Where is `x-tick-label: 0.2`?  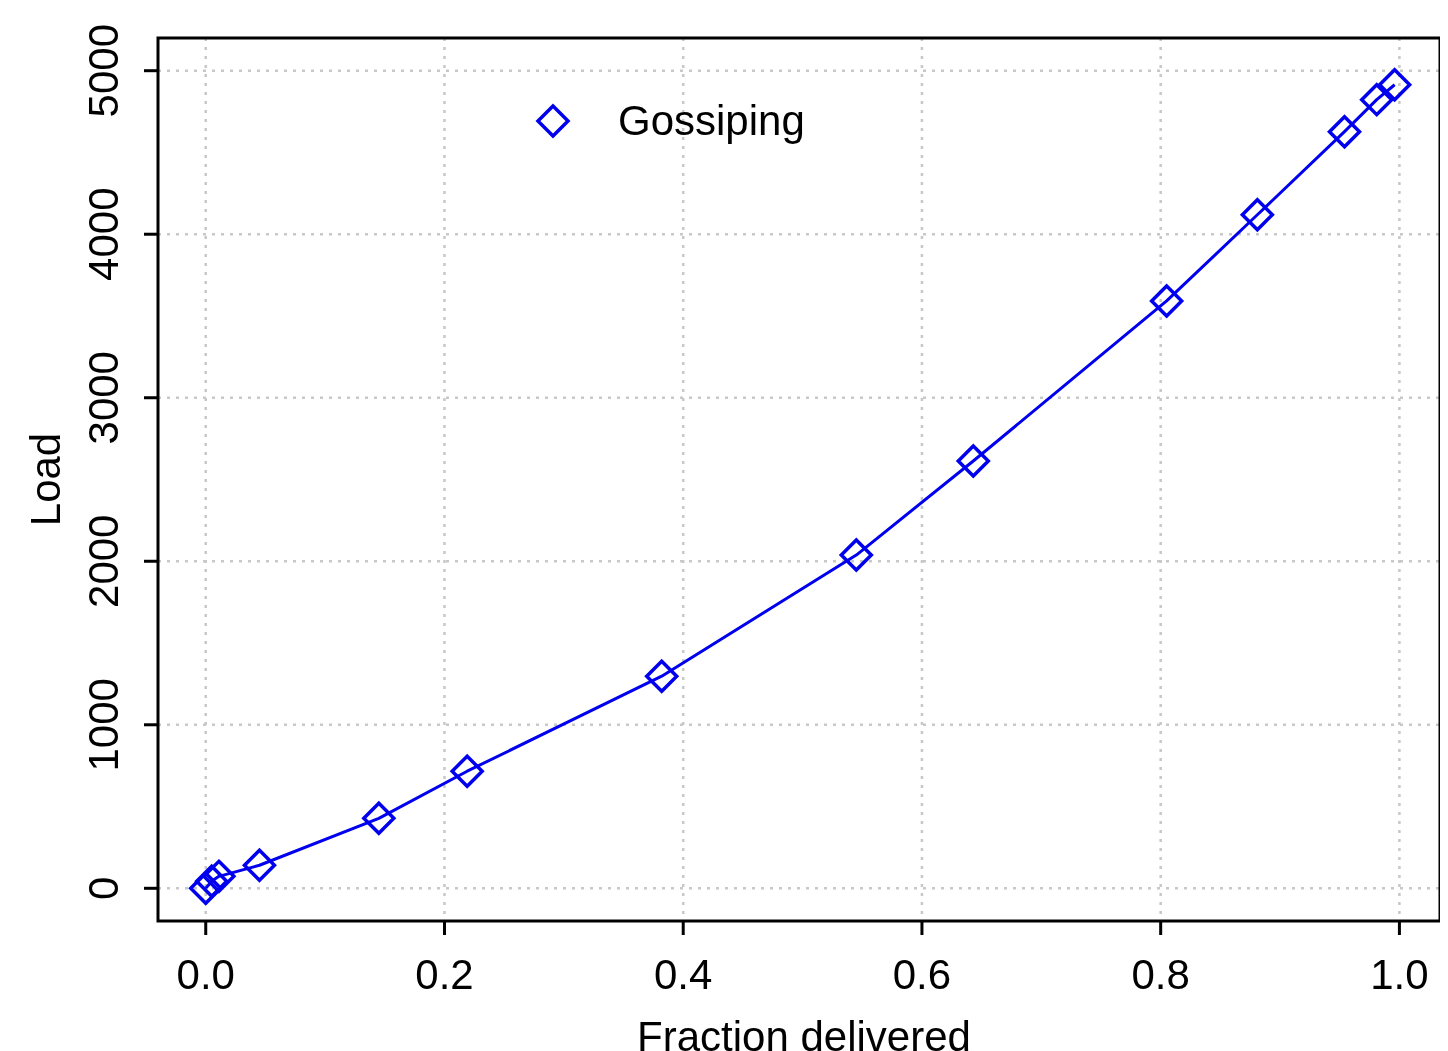 x-tick-label: 0.2 is located at coordinates (444, 974).